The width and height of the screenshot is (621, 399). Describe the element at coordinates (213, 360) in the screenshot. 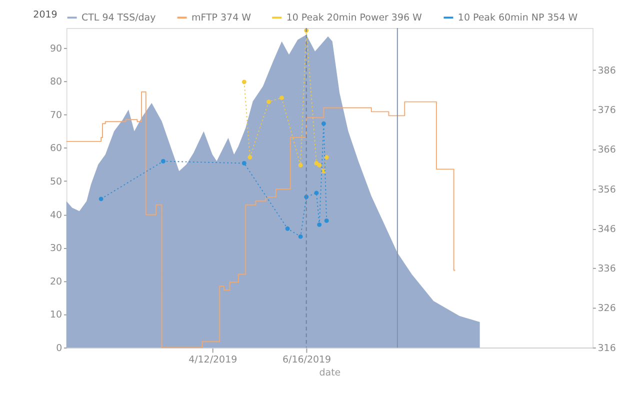

I see `x-tick-label: 4/12/2019` at that location.